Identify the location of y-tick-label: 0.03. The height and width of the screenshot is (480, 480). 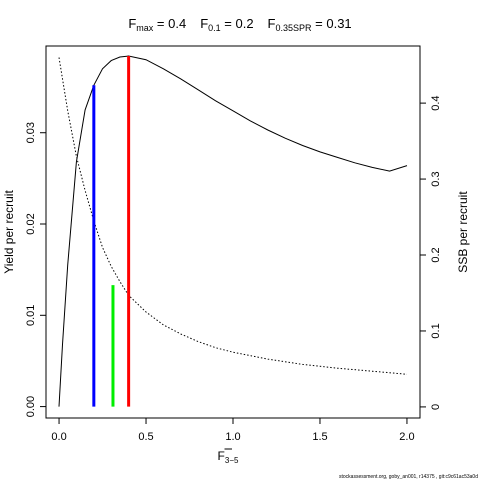
(31, 132).